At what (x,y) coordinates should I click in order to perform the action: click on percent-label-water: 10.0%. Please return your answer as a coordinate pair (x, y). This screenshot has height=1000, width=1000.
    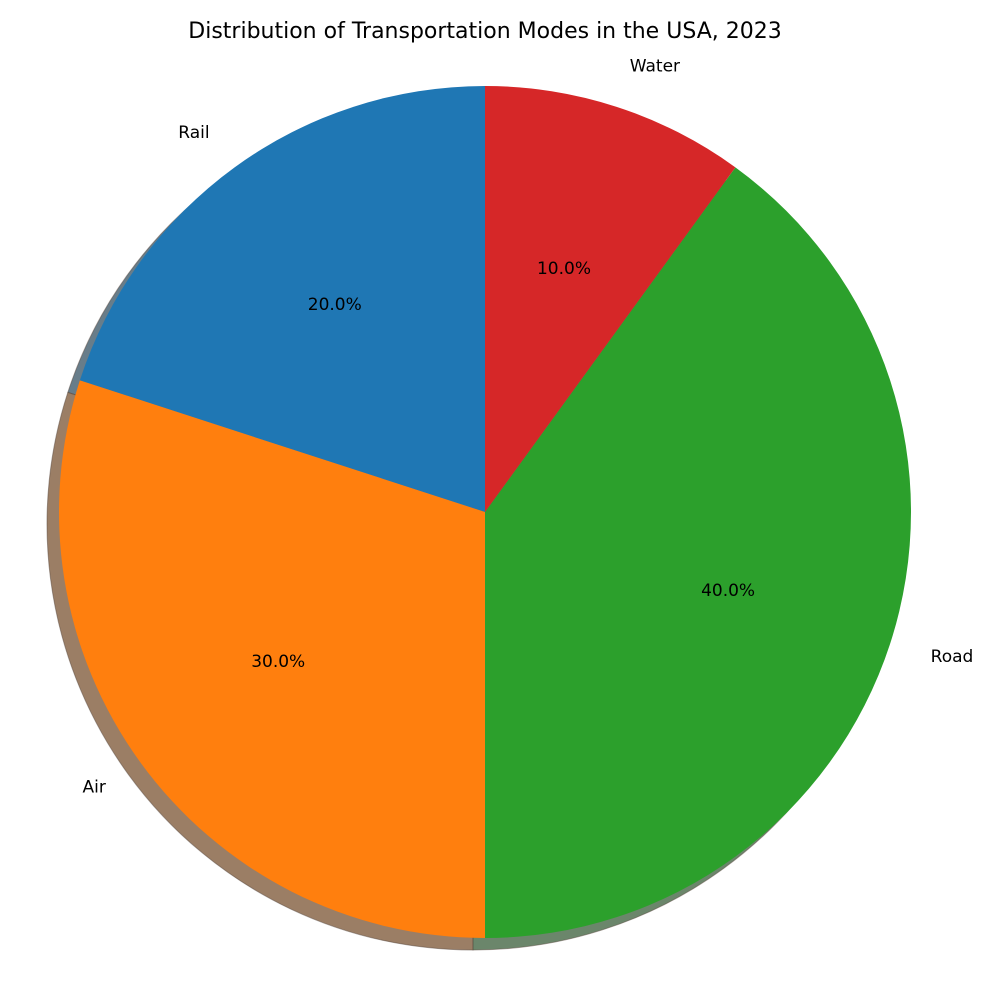
    Looking at the image, I should click on (564, 269).